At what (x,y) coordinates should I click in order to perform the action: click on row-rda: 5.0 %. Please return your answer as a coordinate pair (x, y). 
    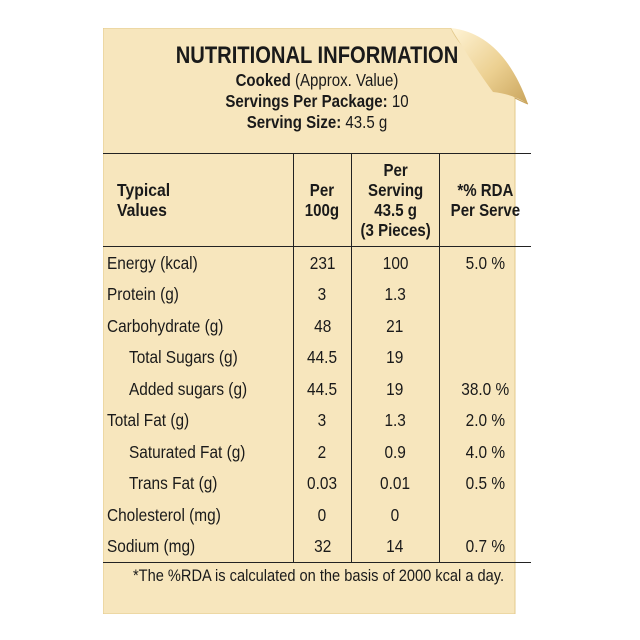
    Looking at the image, I should click on (485, 262).